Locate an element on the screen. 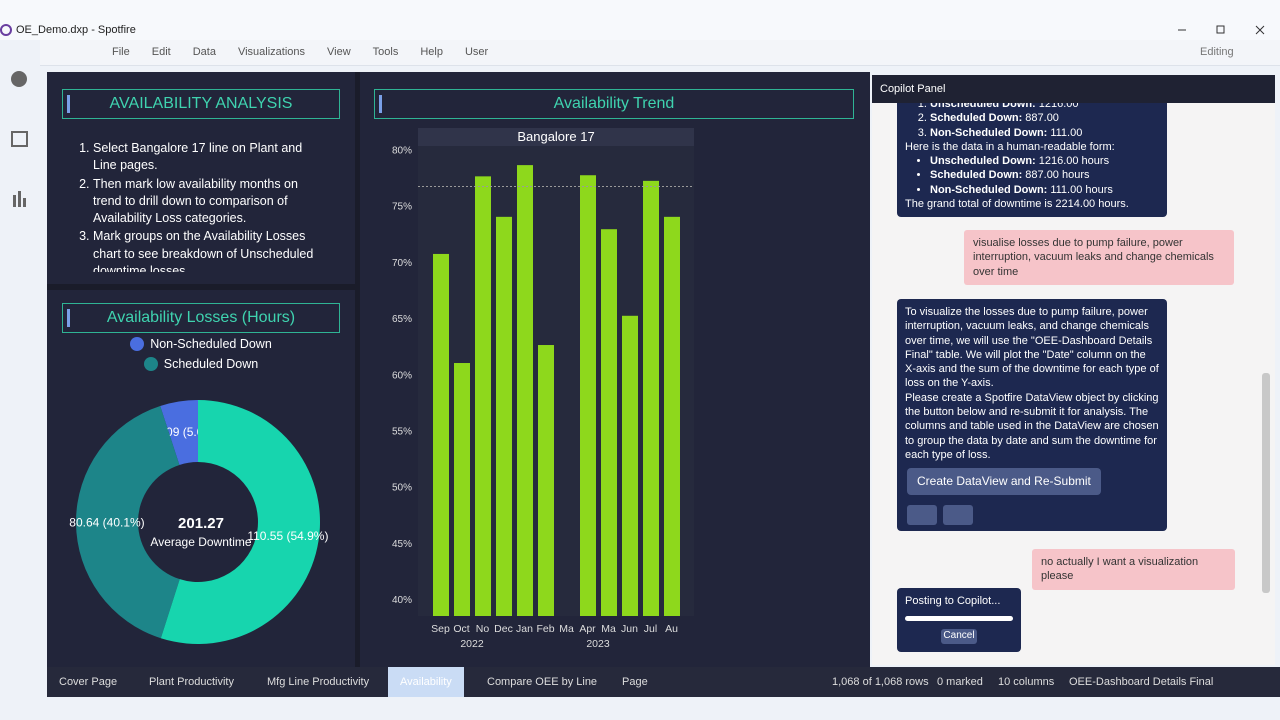 The width and height of the screenshot is (1280, 720). list-item: Unscheduled Down:1216.00 is located at coordinates (1044, 107).